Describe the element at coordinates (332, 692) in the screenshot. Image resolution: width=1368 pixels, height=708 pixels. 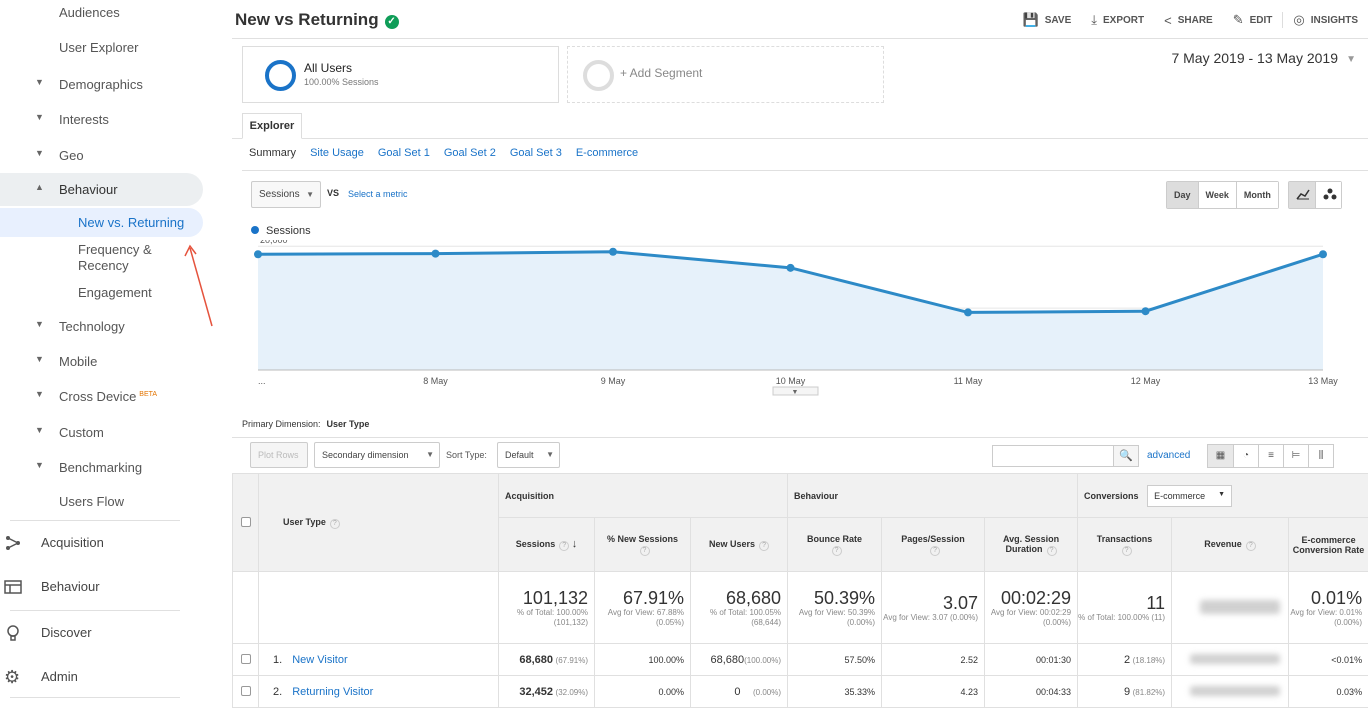
I see `row-link-returning-visitor: Returning Visitor` at that location.